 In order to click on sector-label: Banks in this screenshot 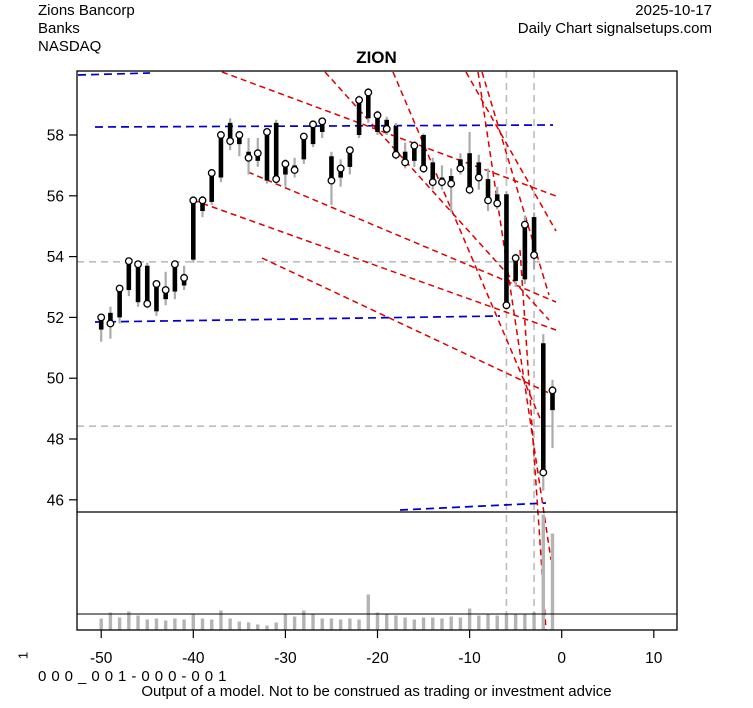, I will do `click(59, 28)`.